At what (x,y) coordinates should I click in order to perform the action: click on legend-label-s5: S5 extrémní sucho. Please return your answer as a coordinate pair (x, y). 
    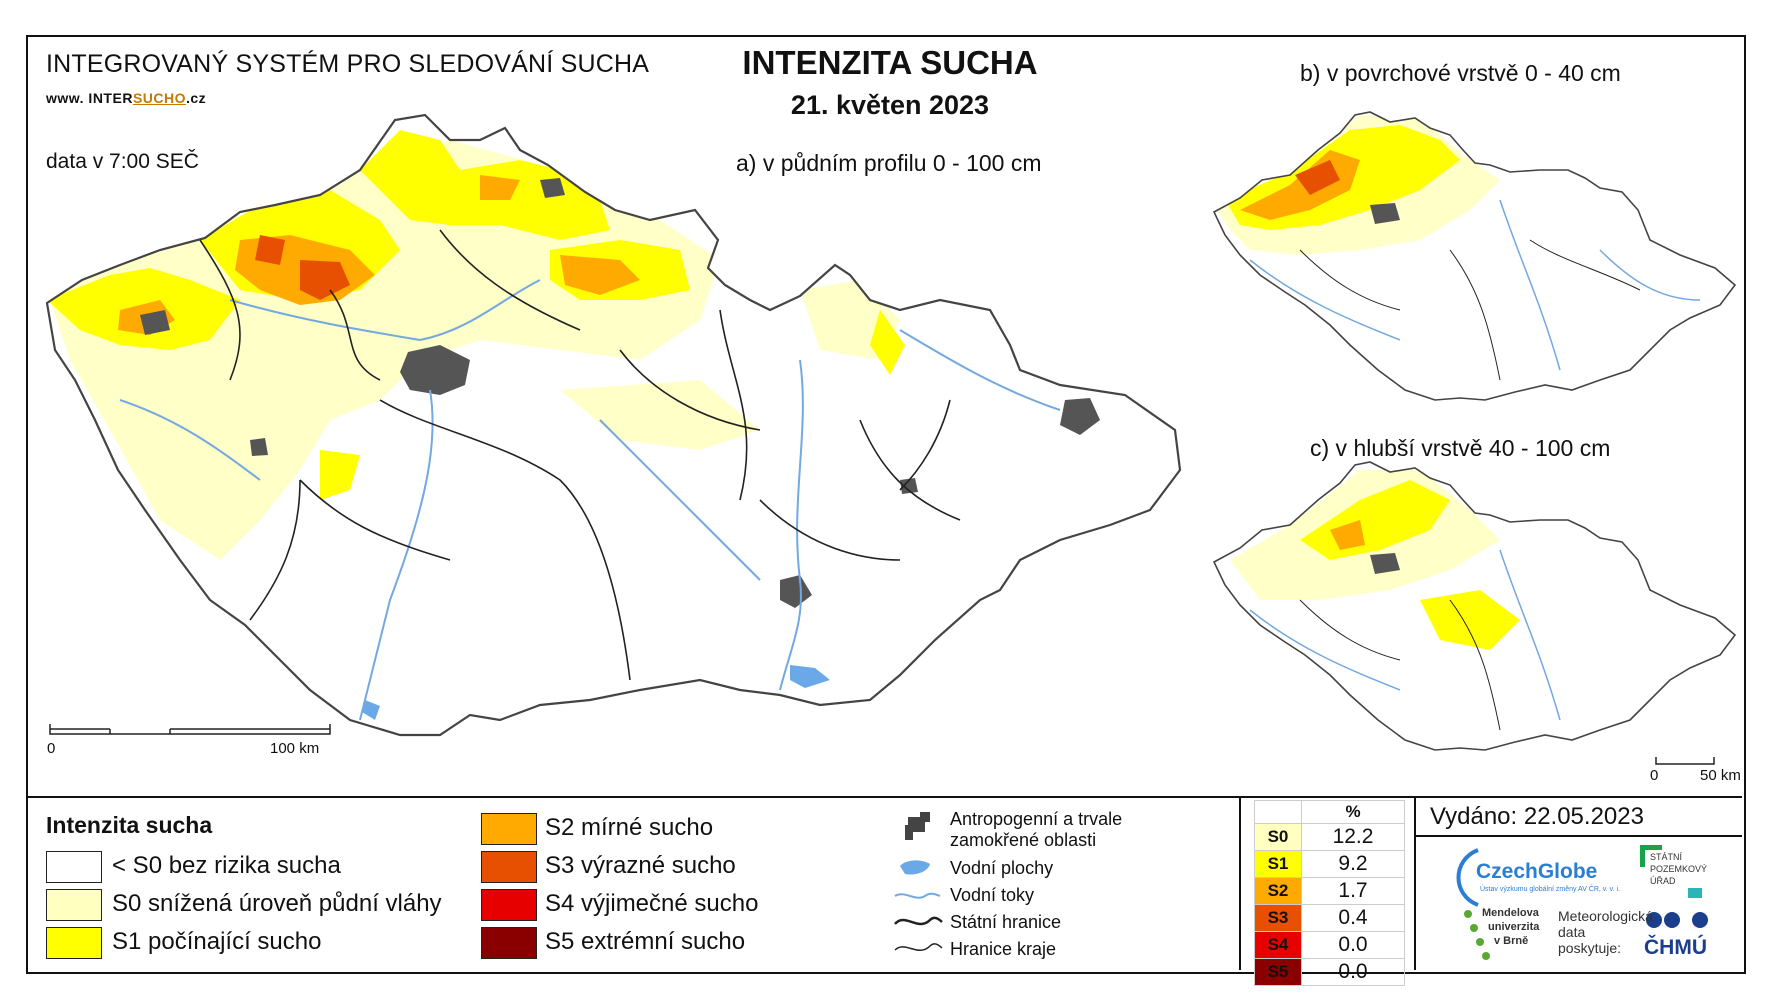
    Looking at the image, I should click on (645, 941).